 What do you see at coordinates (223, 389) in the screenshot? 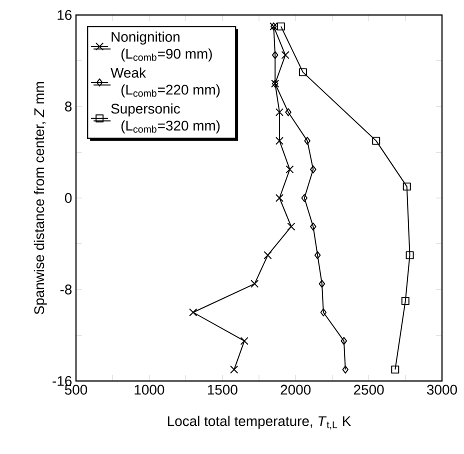
I see `x-tick-label: 1500` at bounding box center [223, 389].